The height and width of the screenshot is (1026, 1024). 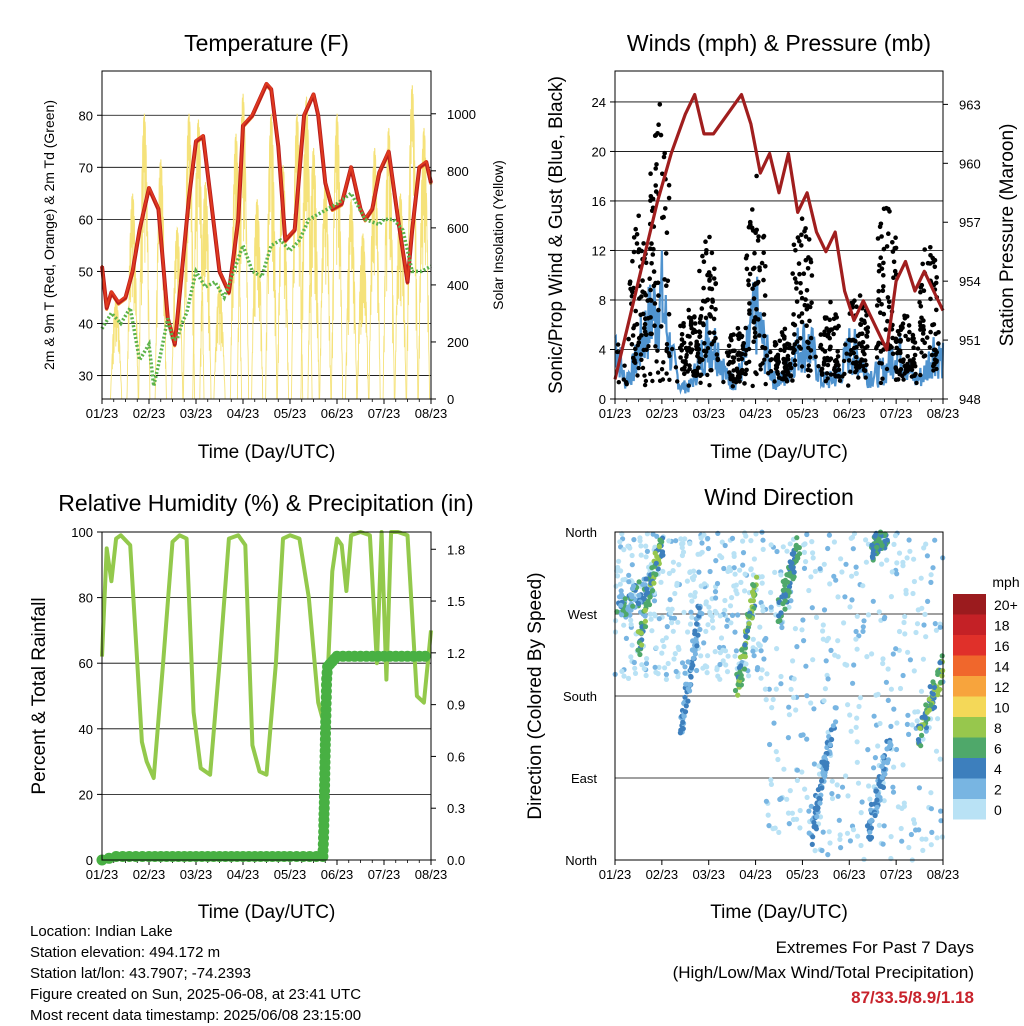 I want to click on series-wind, so click(x=779, y=322).